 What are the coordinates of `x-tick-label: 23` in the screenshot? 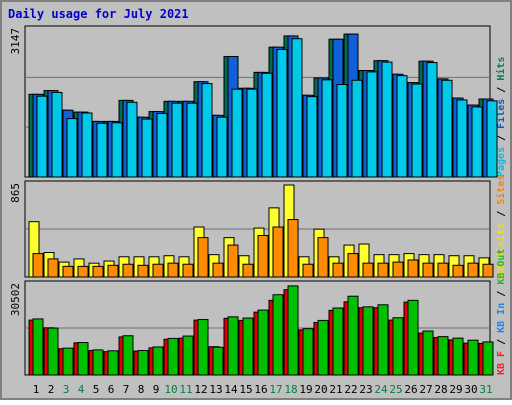 It's located at (365, 389).